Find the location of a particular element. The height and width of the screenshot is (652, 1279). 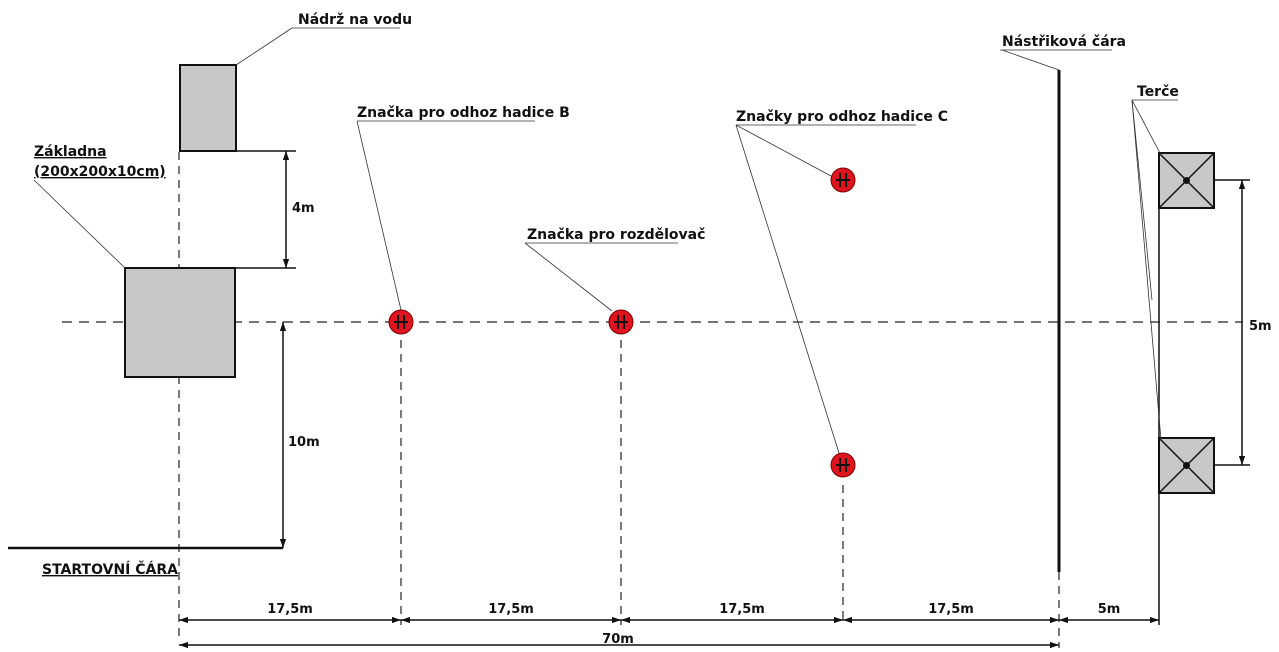

dimension-seg3-label: 17,5m is located at coordinates (742, 609).